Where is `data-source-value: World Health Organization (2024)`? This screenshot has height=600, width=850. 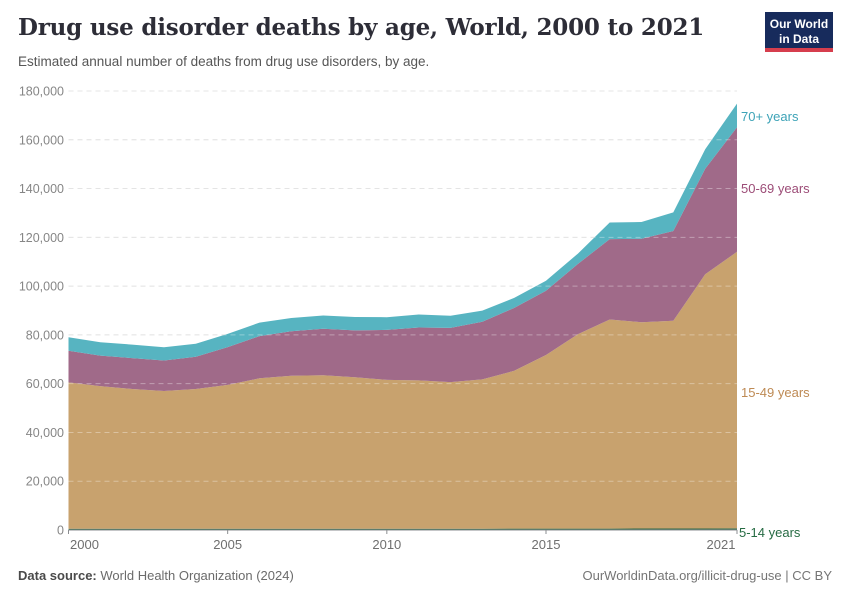 data-source-value: World Health Organization (2024) is located at coordinates (197, 575).